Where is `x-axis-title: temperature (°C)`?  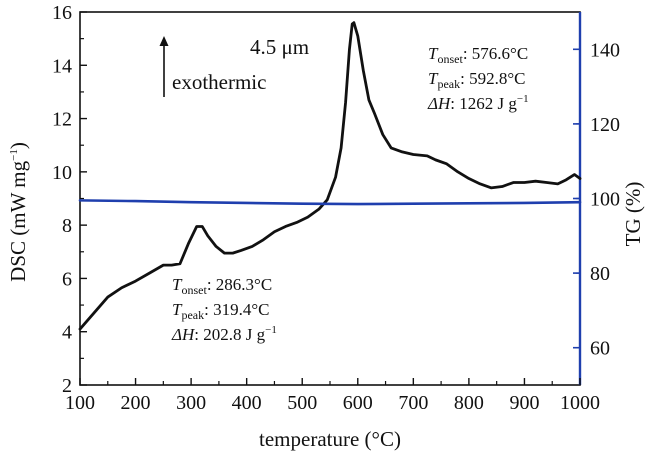 x-axis-title: temperature (°C) is located at coordinates (330, 439).